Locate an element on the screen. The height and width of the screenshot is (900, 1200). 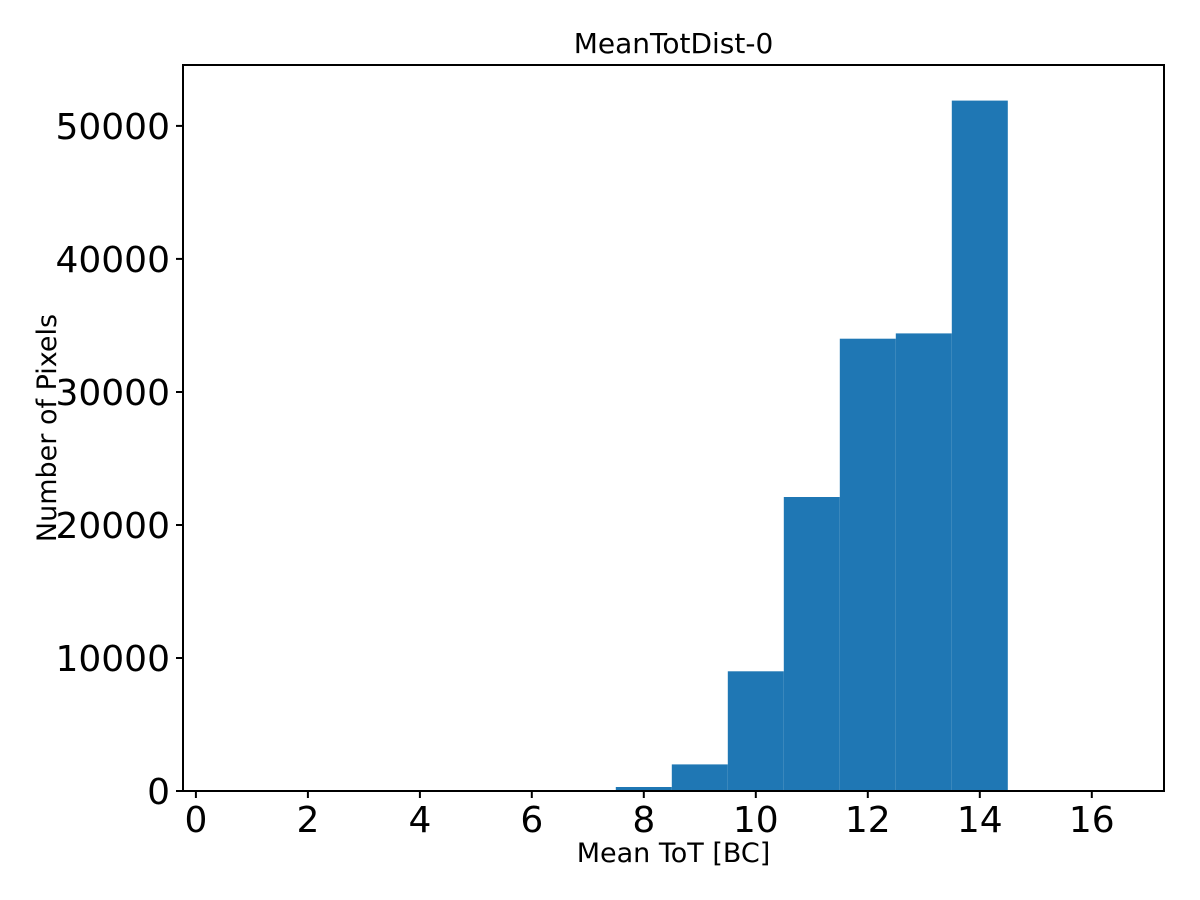
x-tick-label: 12 is located at coordinates (868, 820).